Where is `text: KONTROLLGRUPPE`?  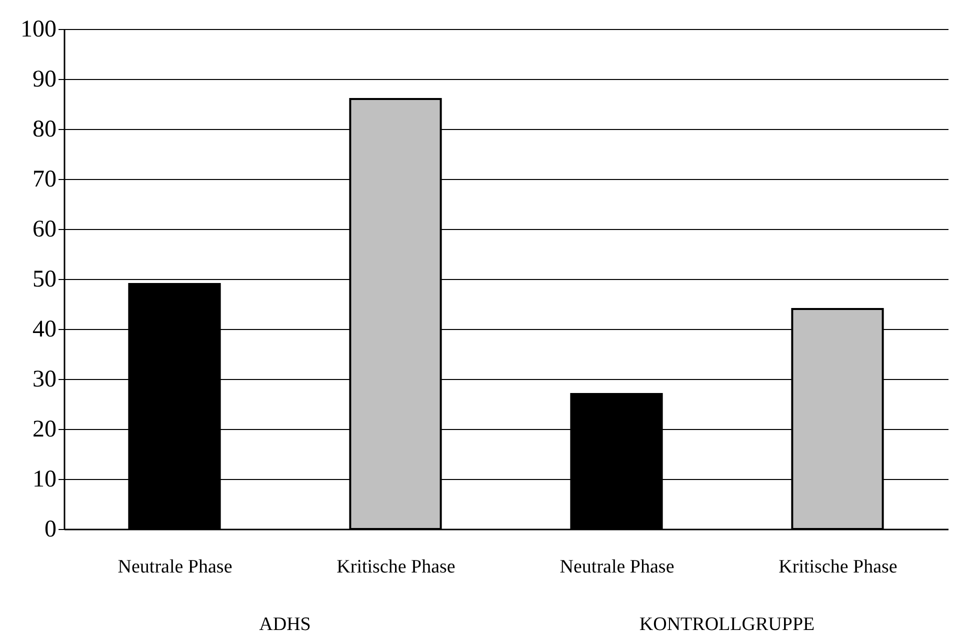 text: KONTROLLGRUPPE is located at coordinates (727, 624).